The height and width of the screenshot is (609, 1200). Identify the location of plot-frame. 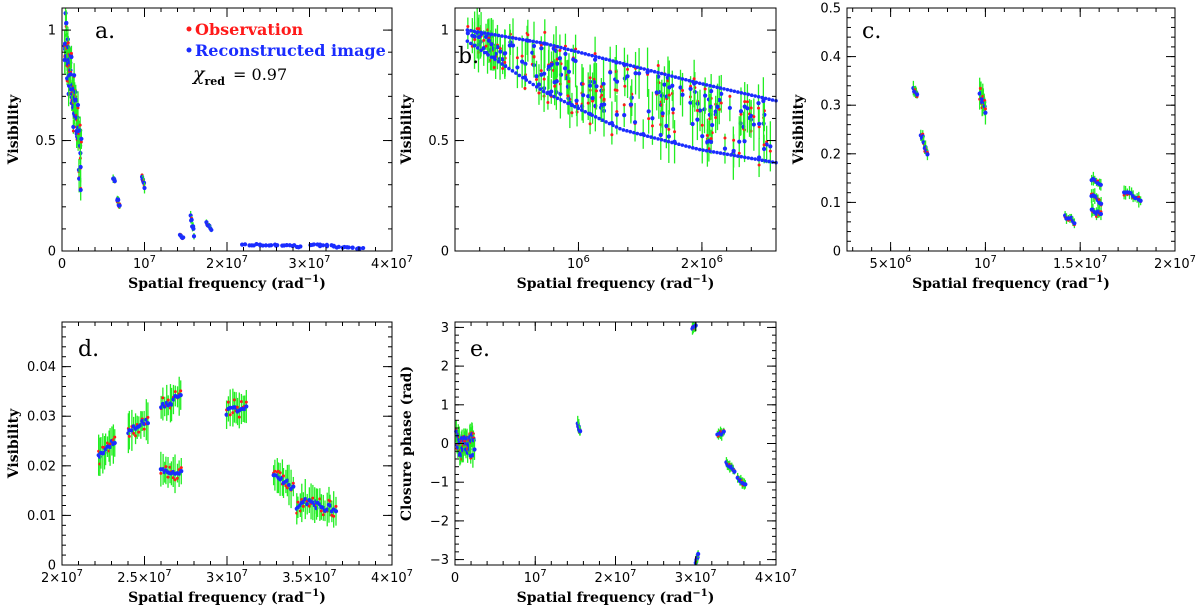
(615, 129).